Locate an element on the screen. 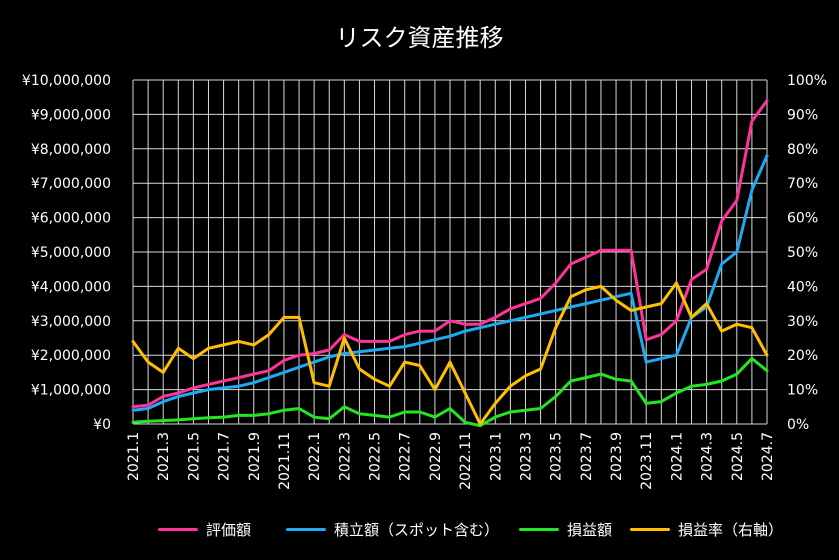 Image resolution: width=839 pixels, height=560 pixels. x-tick-label: 2022.1 is located at coordinates (315, 456).